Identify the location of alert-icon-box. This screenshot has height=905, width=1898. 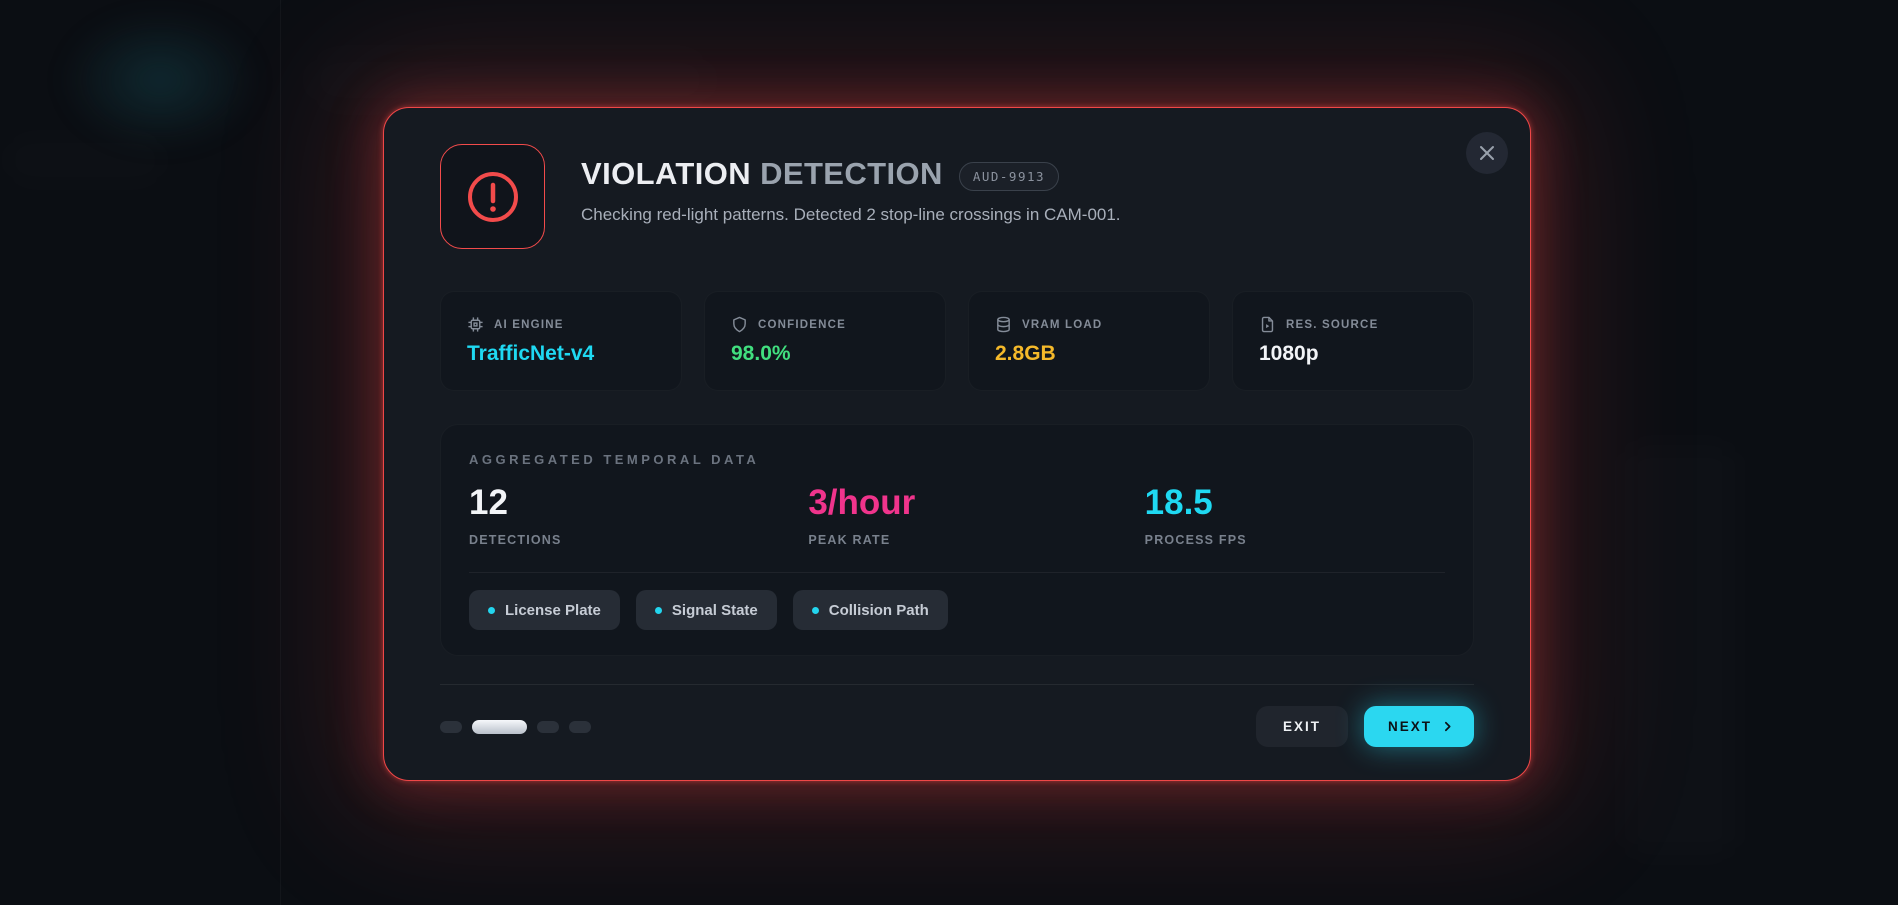
(492, 196).